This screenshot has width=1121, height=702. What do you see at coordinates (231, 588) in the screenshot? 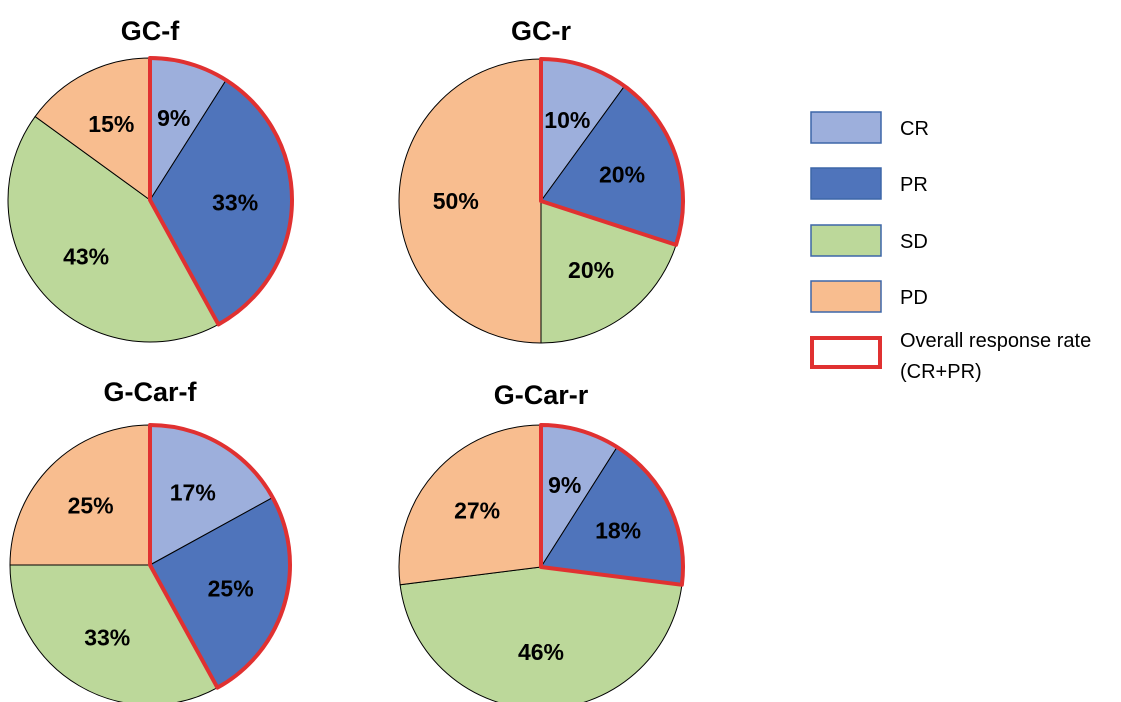
I see `slice-label-pr-g-car-f: 25%` at bounding box center [231, 588].